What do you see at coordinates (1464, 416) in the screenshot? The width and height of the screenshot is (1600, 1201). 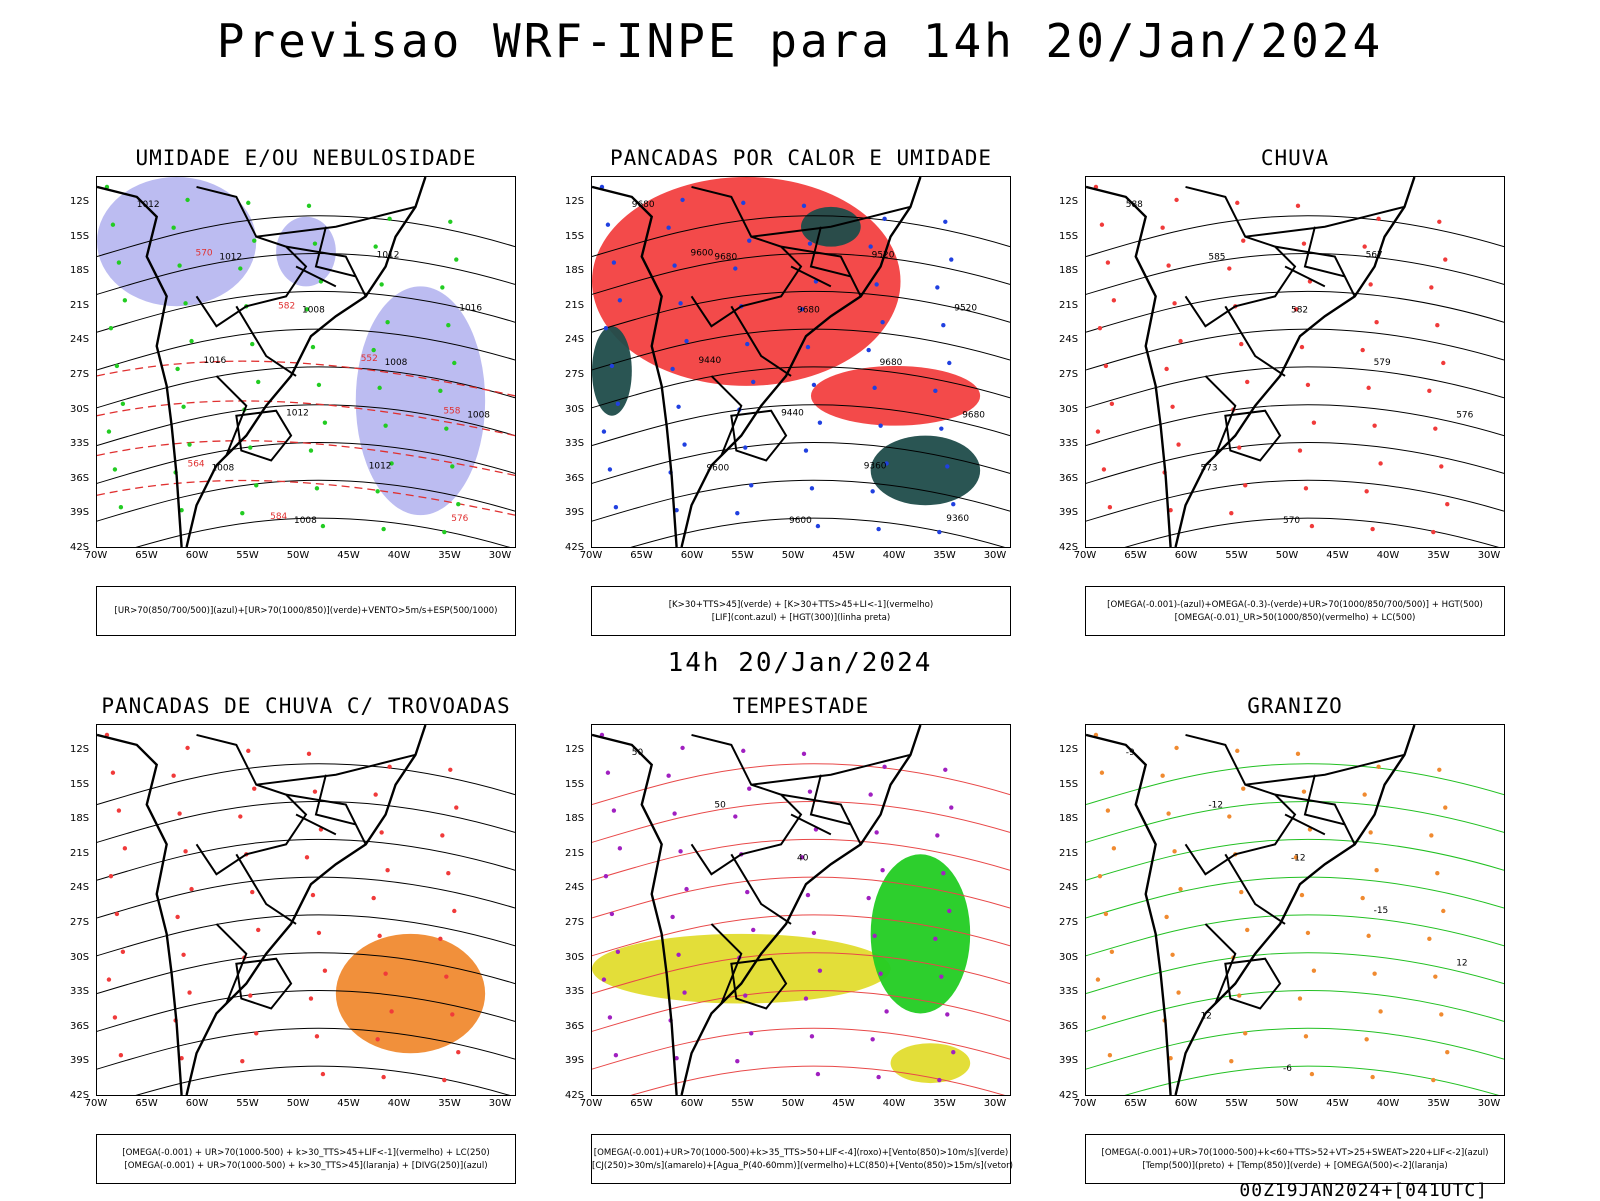 I see `contour-label: 576` at bounding box center [1464, 416].